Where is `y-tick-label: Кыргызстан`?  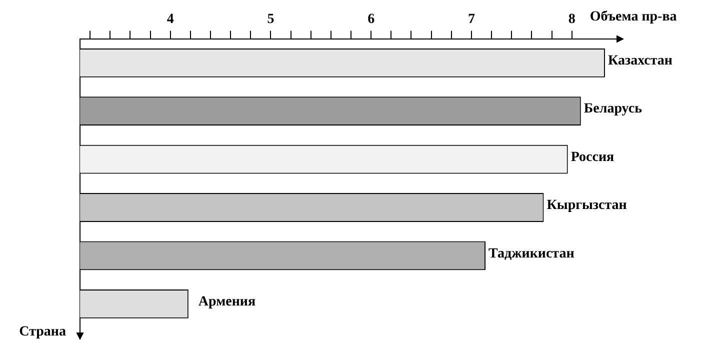 y-tick-label: Кыргызстан is located at coordinates (586, 206).